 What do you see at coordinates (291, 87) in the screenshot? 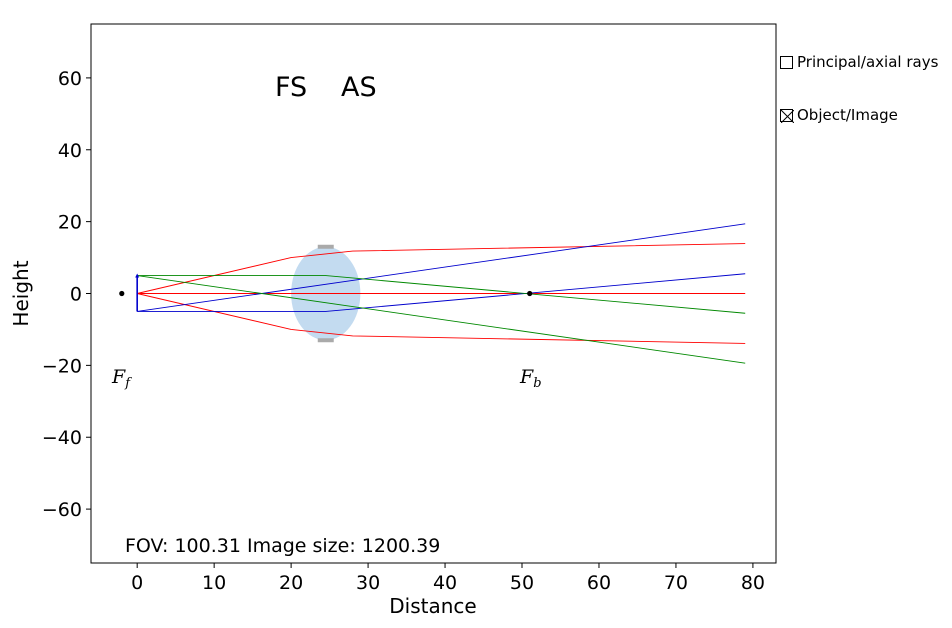
I see `field-stop-label: FS` at bounding box center [291, 87].